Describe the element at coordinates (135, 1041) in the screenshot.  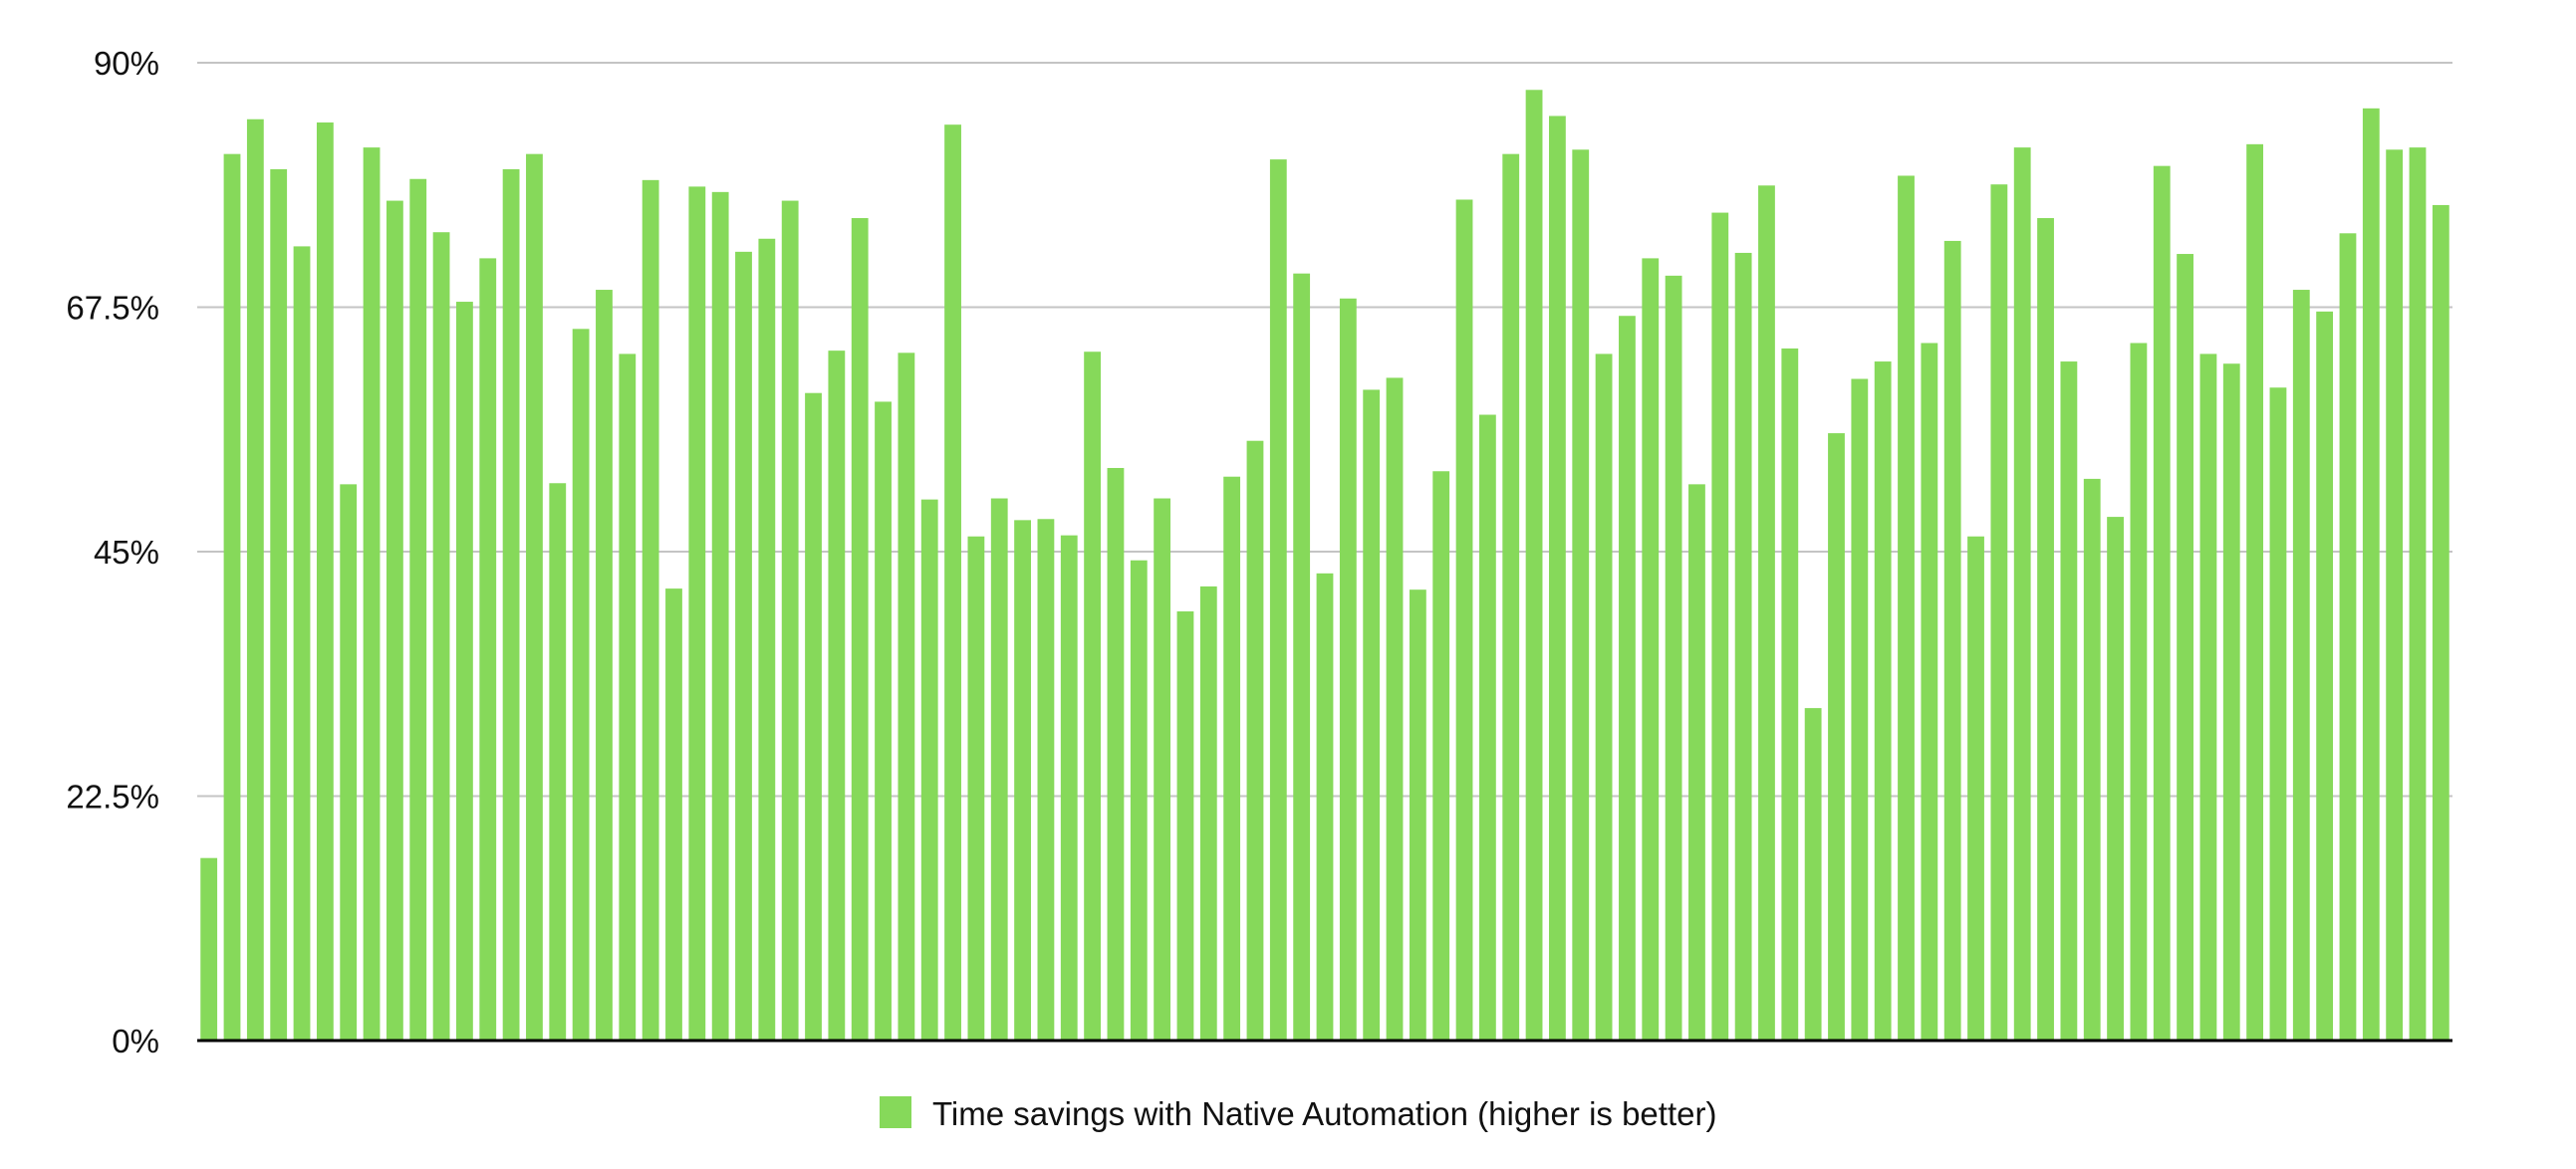
I see `y-tick-label: 0%` at that location.